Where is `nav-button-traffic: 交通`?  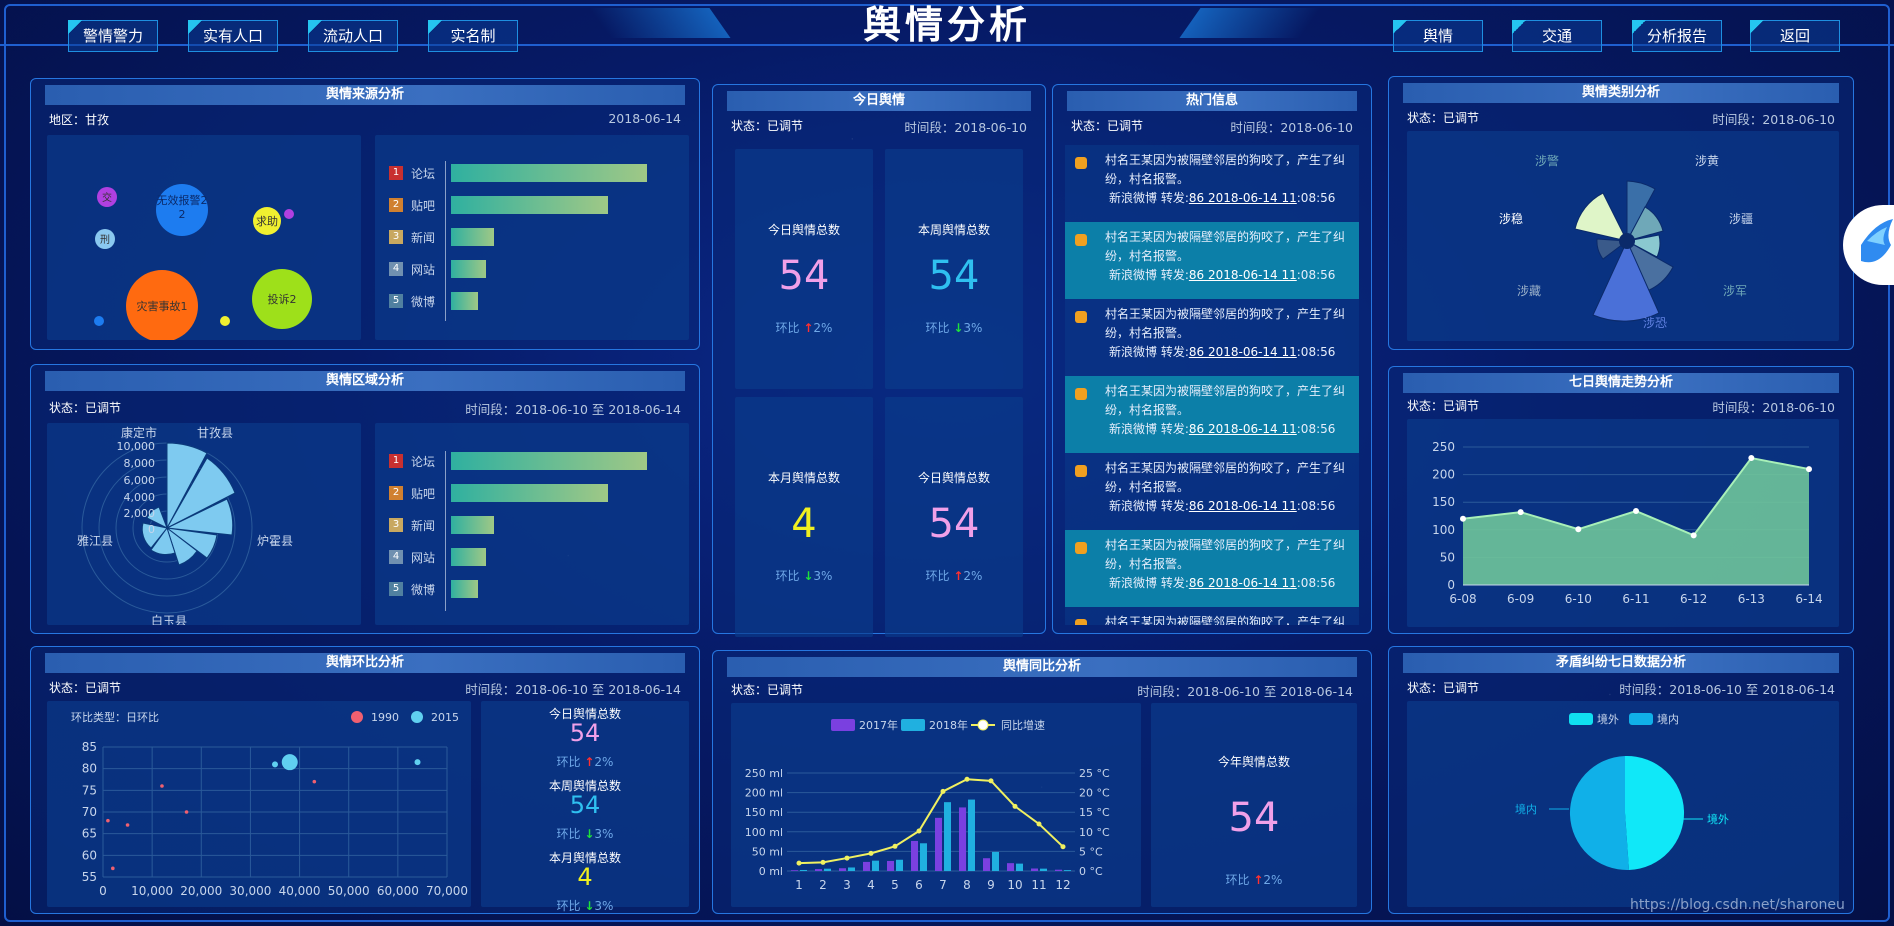
nav-button-traffic: 交通 is located at coordinates (1557, 36).